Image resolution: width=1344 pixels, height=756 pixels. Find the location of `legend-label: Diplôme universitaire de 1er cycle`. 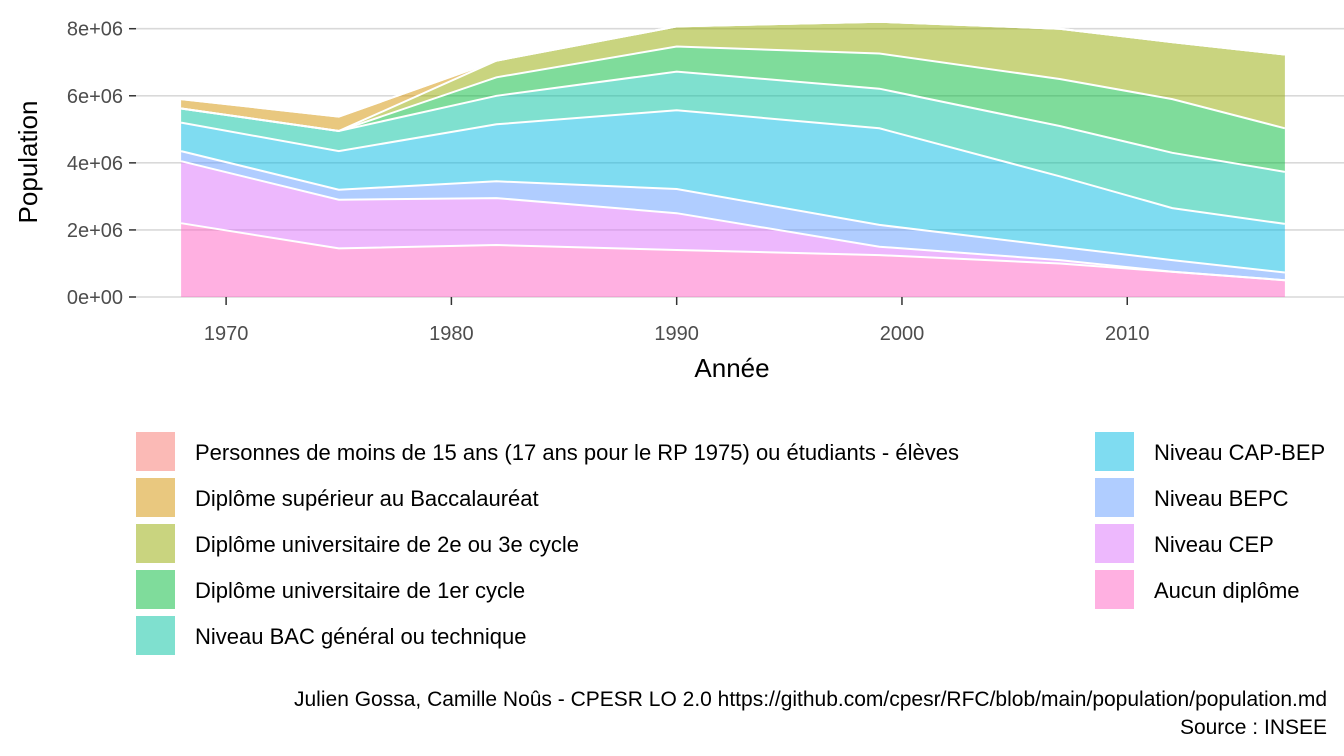

legend-label: Diplôme universitaire de 1er cycle is located at coordinates (360, 590).